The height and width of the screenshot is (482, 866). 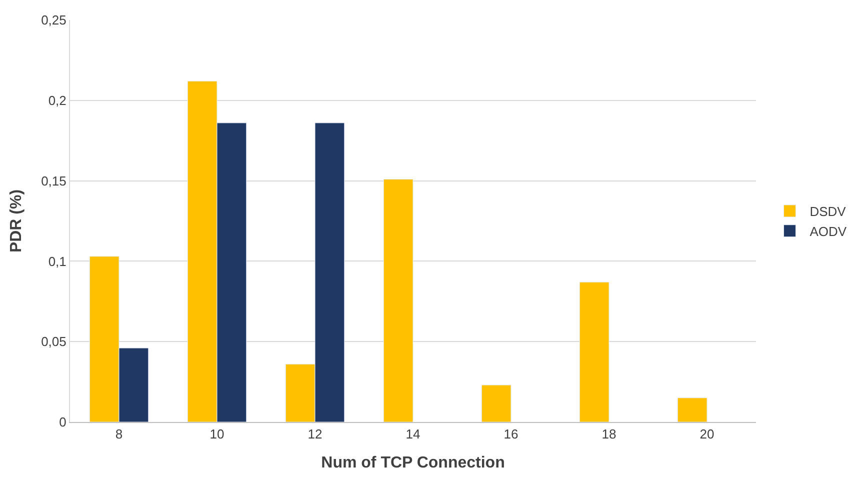 What do you see at coordinates (828, 212) in the screenshot?
I see `legend-label: DSDV` at bounding box center [828, 212].